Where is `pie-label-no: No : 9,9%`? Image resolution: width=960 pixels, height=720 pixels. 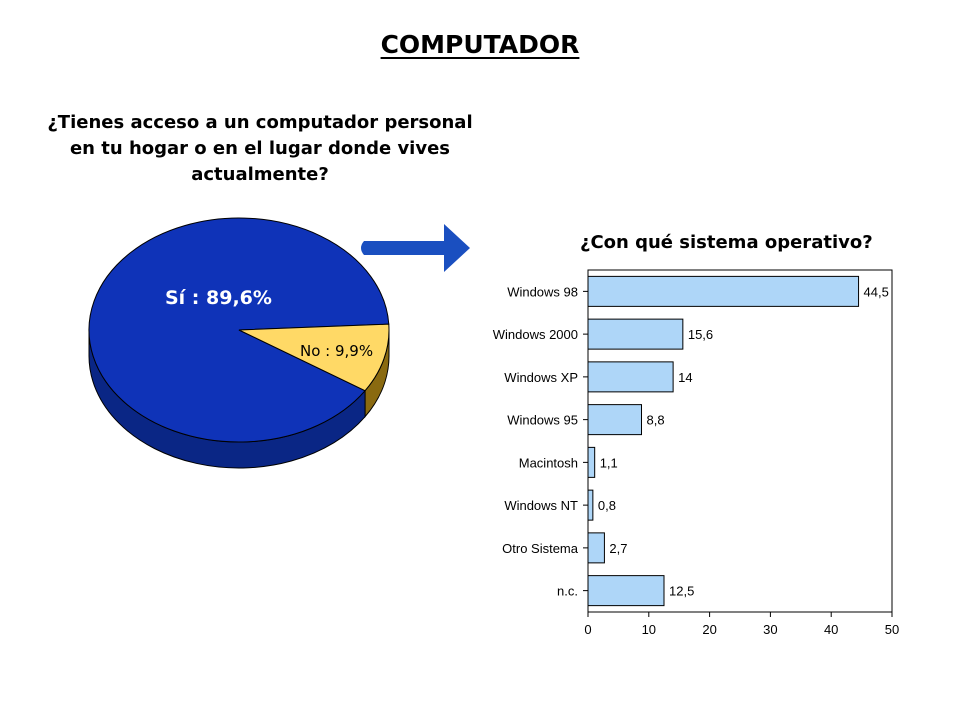
pie-label-no: No : 9,9% is located at coordinates (336, 351).